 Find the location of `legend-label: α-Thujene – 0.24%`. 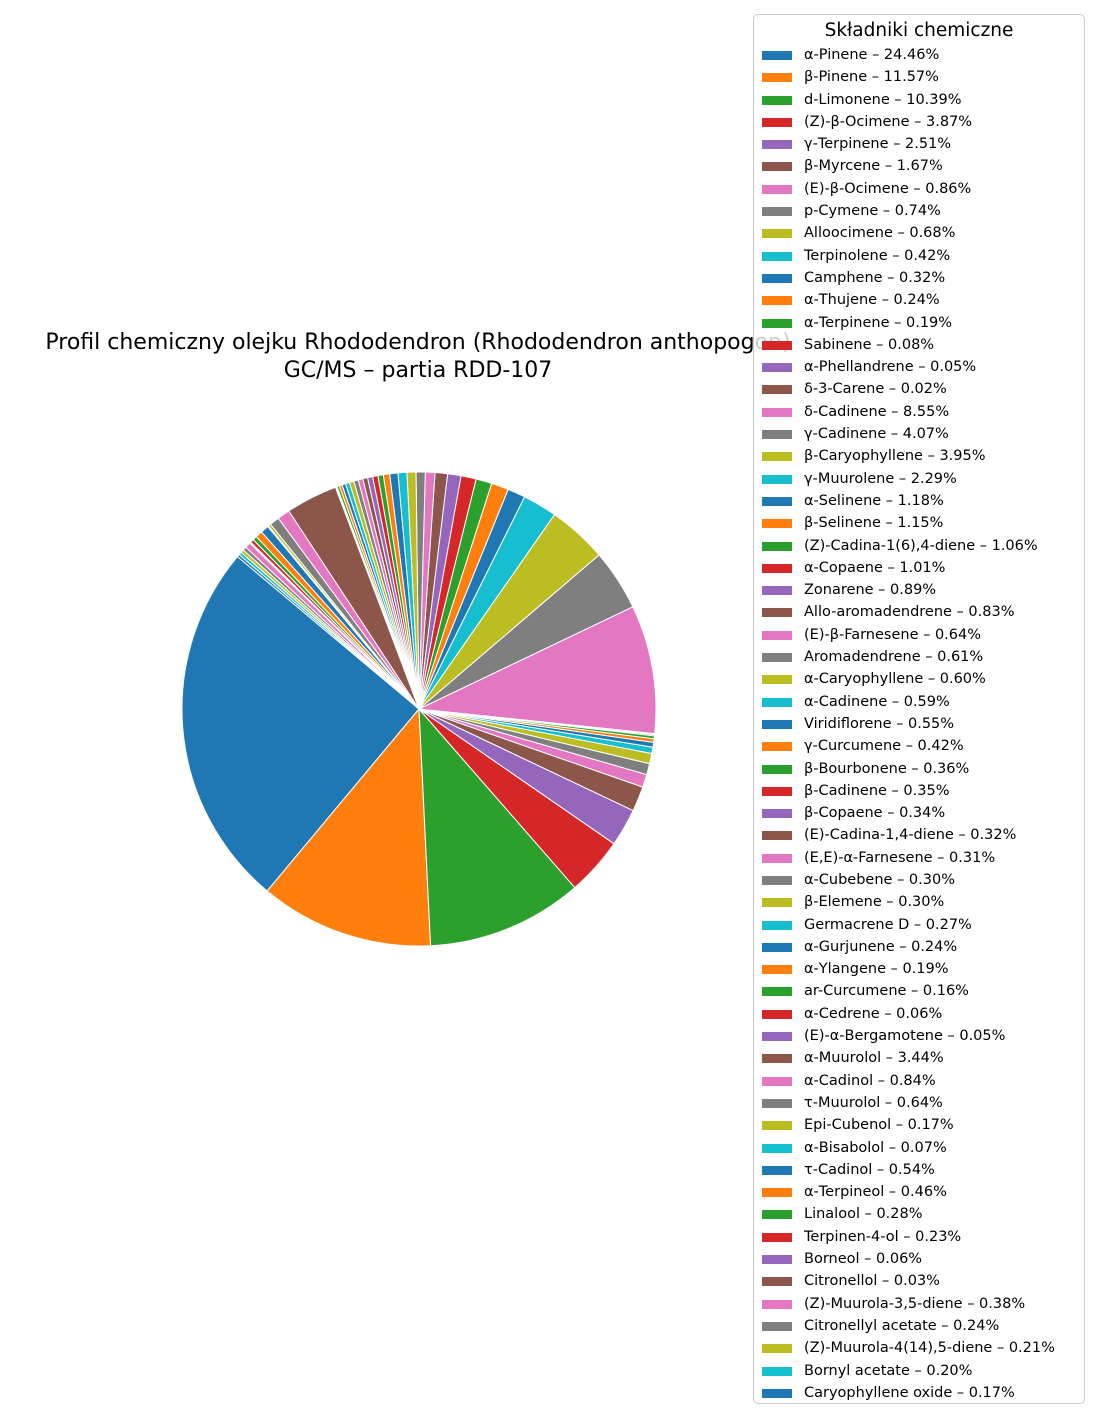

legend-label: α-Thujene – 0.24% is located at coordinates (872, 300).